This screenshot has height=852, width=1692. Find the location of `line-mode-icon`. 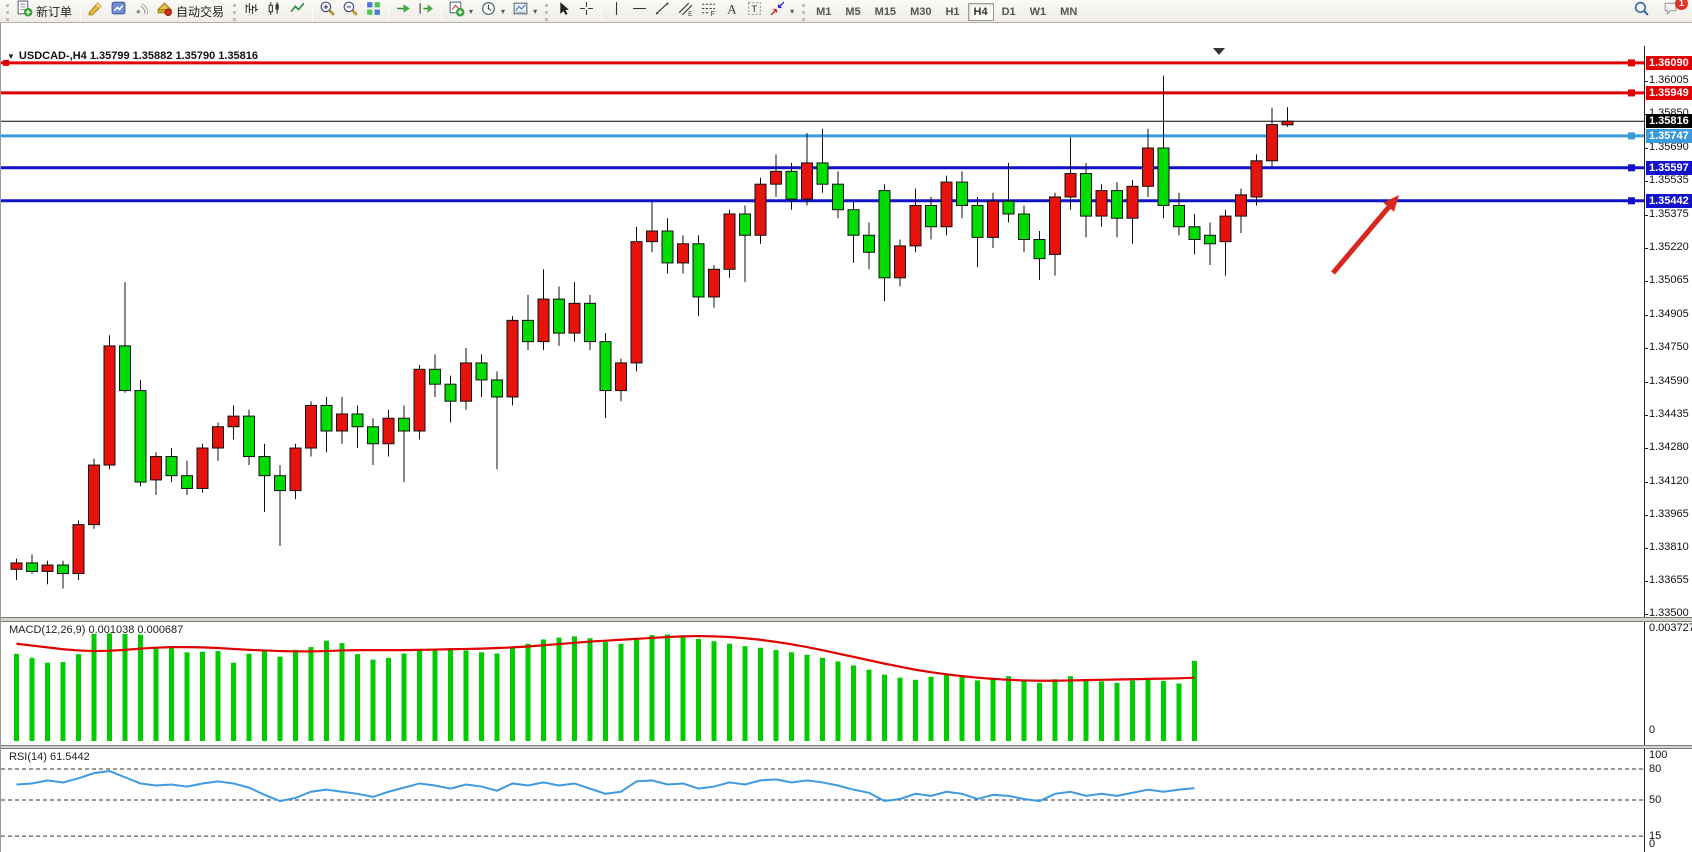

line-mode-icon is located at coordinates (297, 11).